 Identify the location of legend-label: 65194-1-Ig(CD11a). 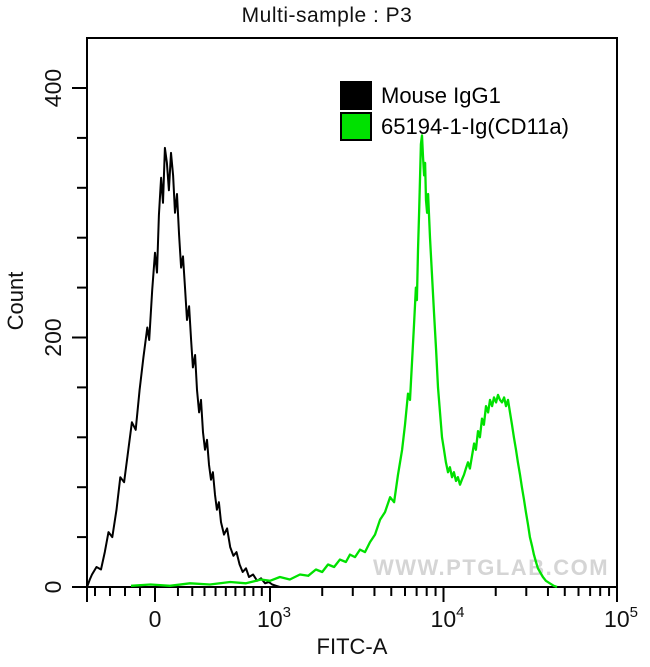
(475, 126).